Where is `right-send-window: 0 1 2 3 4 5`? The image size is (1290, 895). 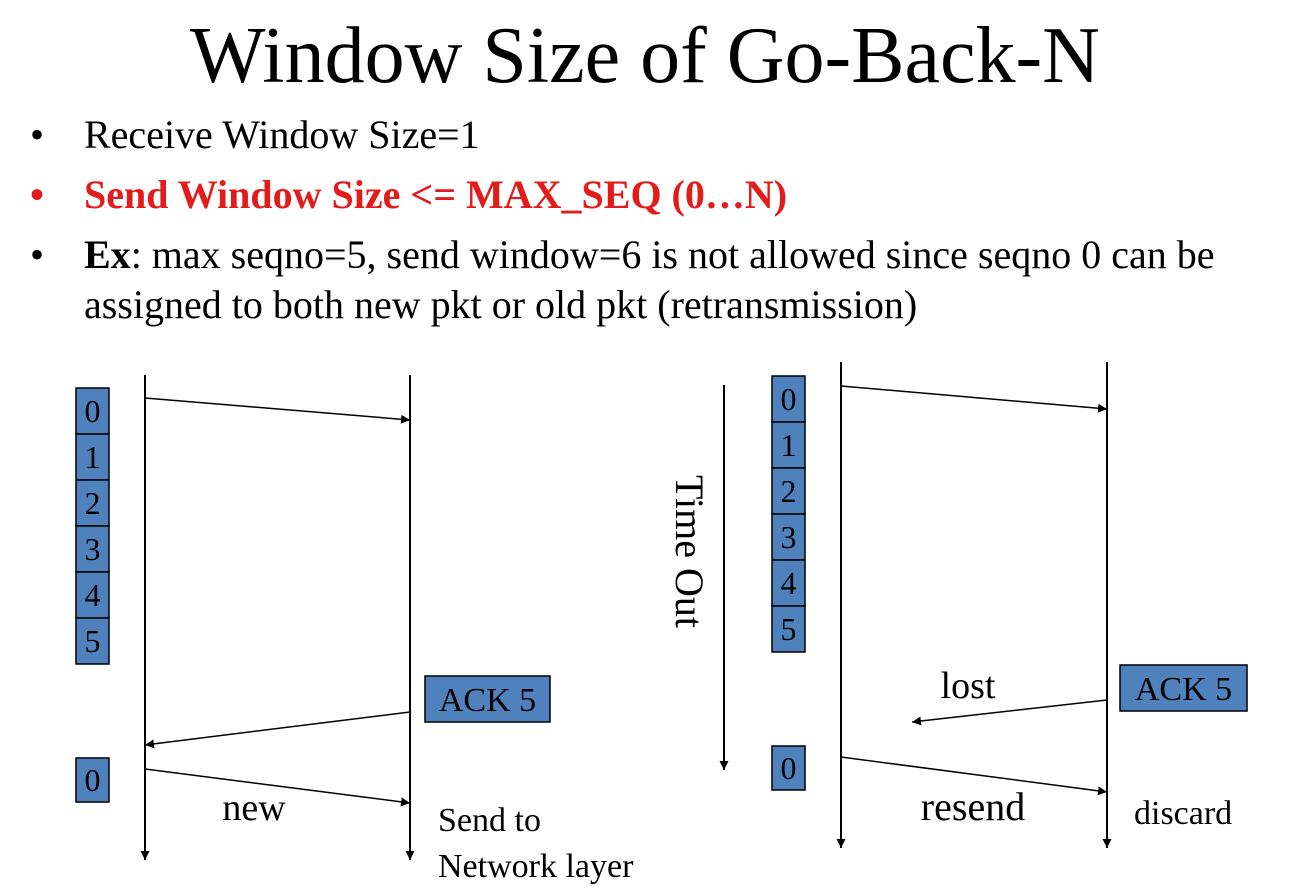
right-send-window: 0 1 2 3 4 5 is located at coordinates (788, 514).